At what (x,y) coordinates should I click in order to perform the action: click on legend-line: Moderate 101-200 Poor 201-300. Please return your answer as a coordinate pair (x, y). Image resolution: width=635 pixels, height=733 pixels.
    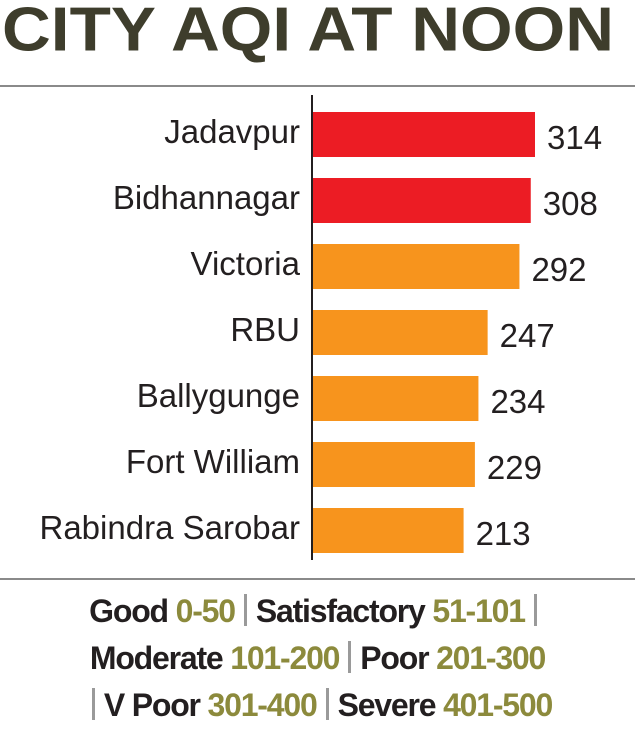
    Looking at the image, I should click on (317, 658).